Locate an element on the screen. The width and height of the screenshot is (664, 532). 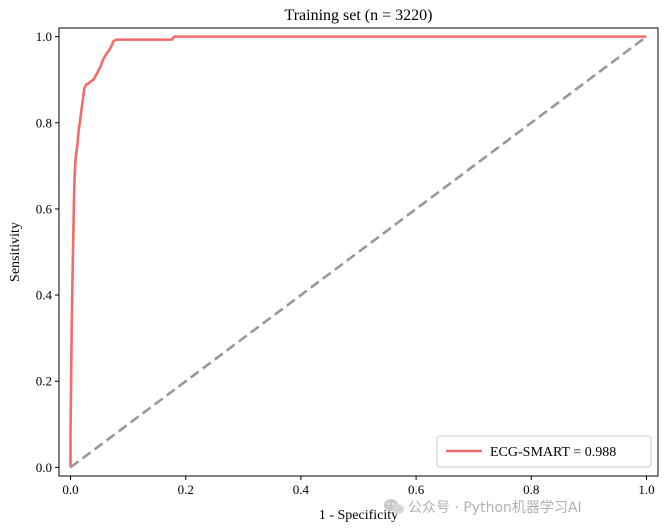
y-axis-title: Sensitivity is located at coordinates (15, 252).